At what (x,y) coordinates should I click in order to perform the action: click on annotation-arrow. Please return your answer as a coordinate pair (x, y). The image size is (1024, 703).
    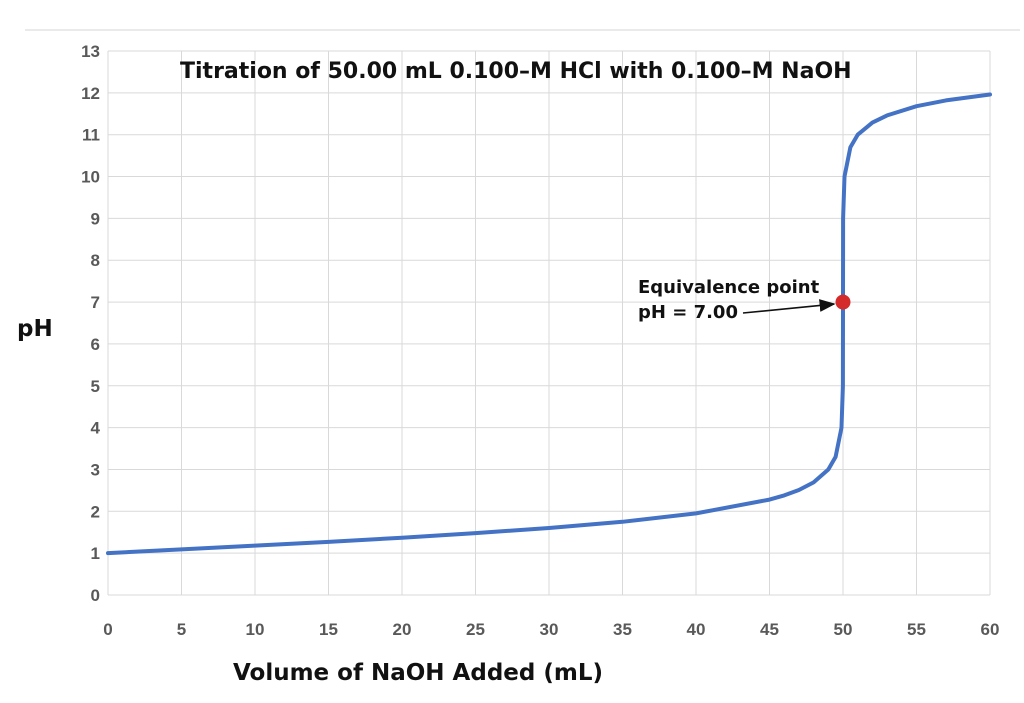
    Looking at the image, I should click on (789, 306).